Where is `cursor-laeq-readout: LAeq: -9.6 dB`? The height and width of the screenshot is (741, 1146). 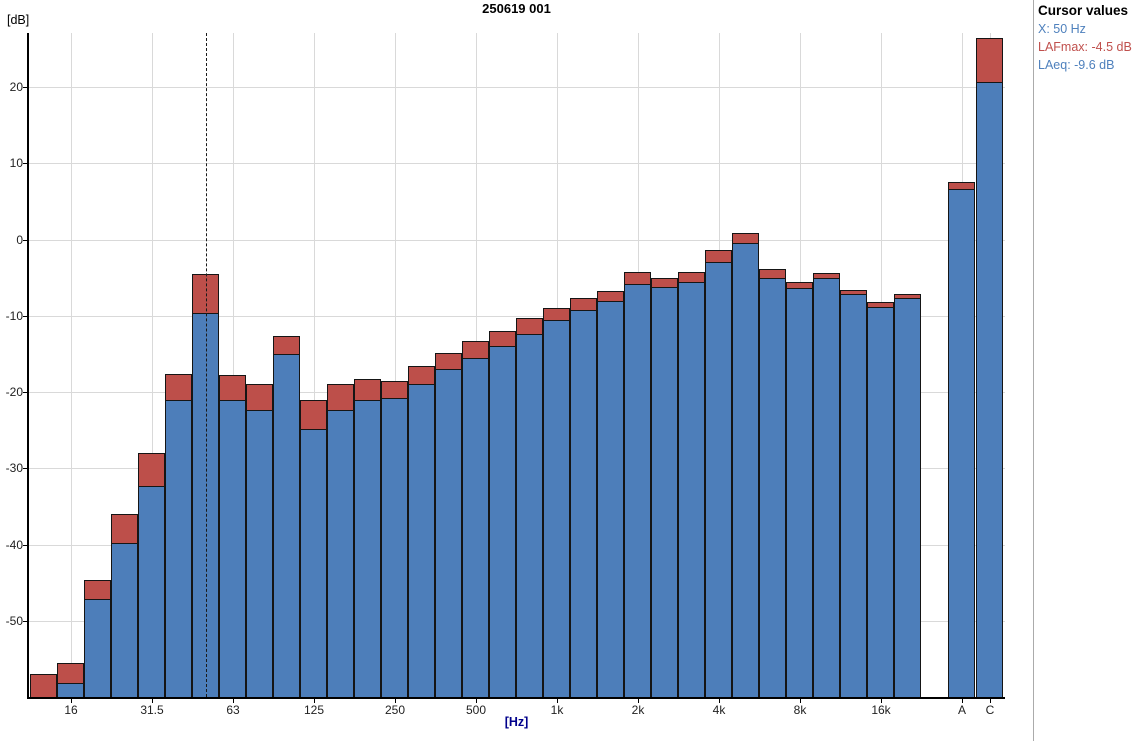 cursor-laeq-readout: LAeq: -9.6 dB is located at coordinates (1076, 65).